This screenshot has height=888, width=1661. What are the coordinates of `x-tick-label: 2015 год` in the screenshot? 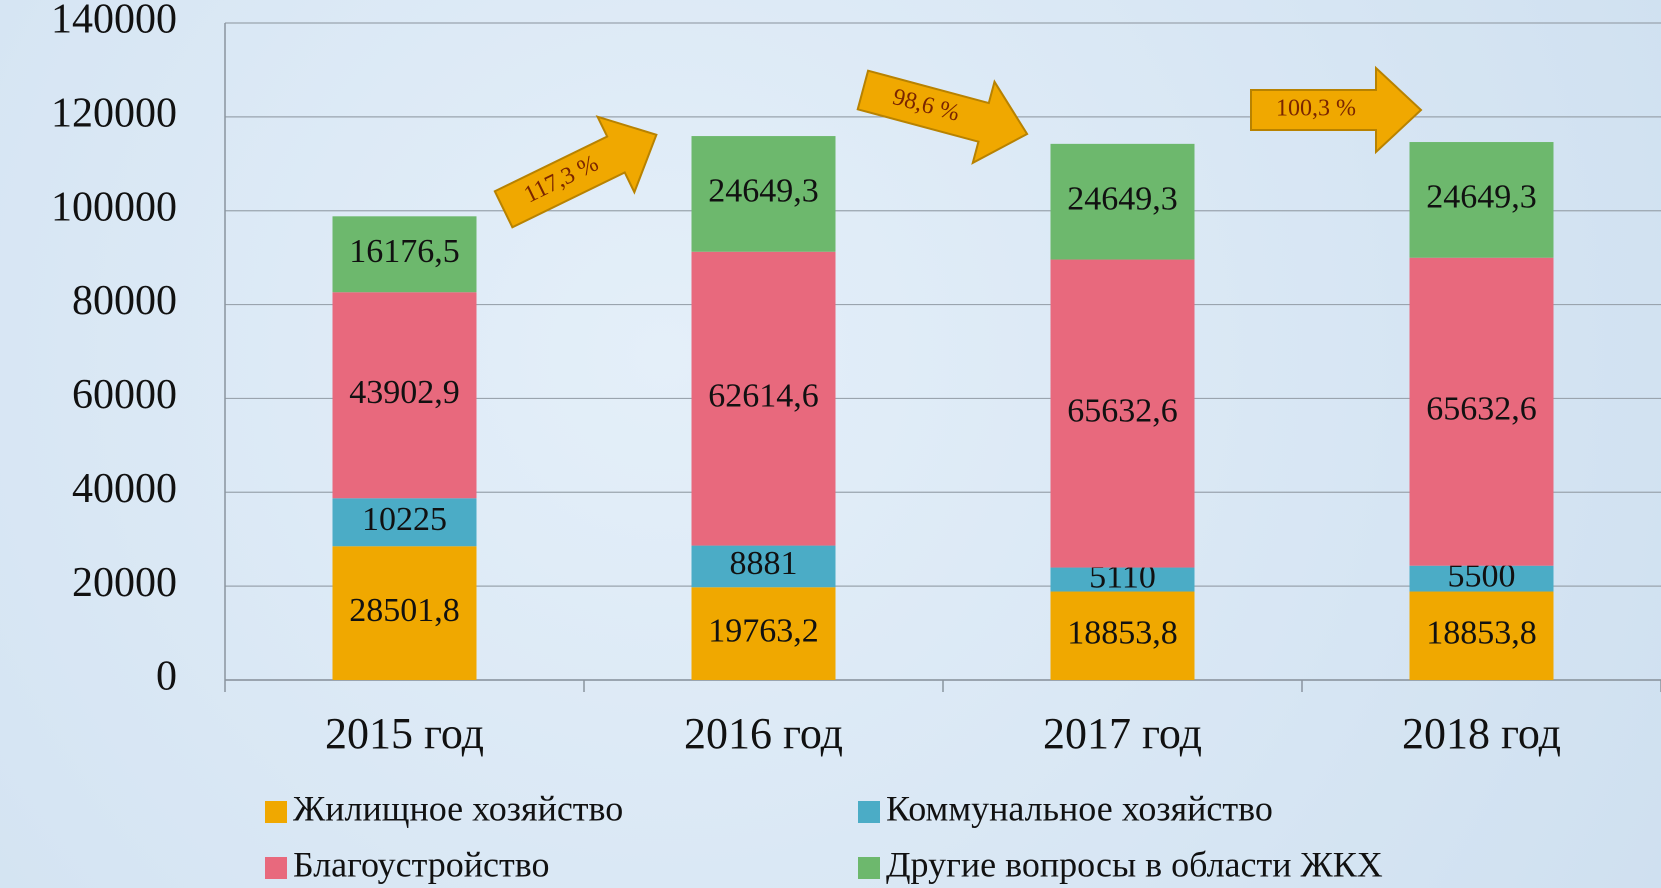 It's located at (404, 733).